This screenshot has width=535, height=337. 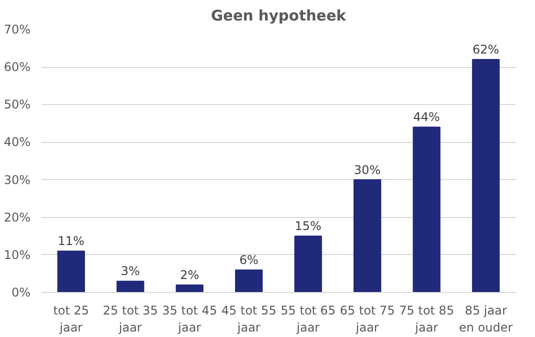 I want to click on data-label: 2%, so click(x=190, y=275).